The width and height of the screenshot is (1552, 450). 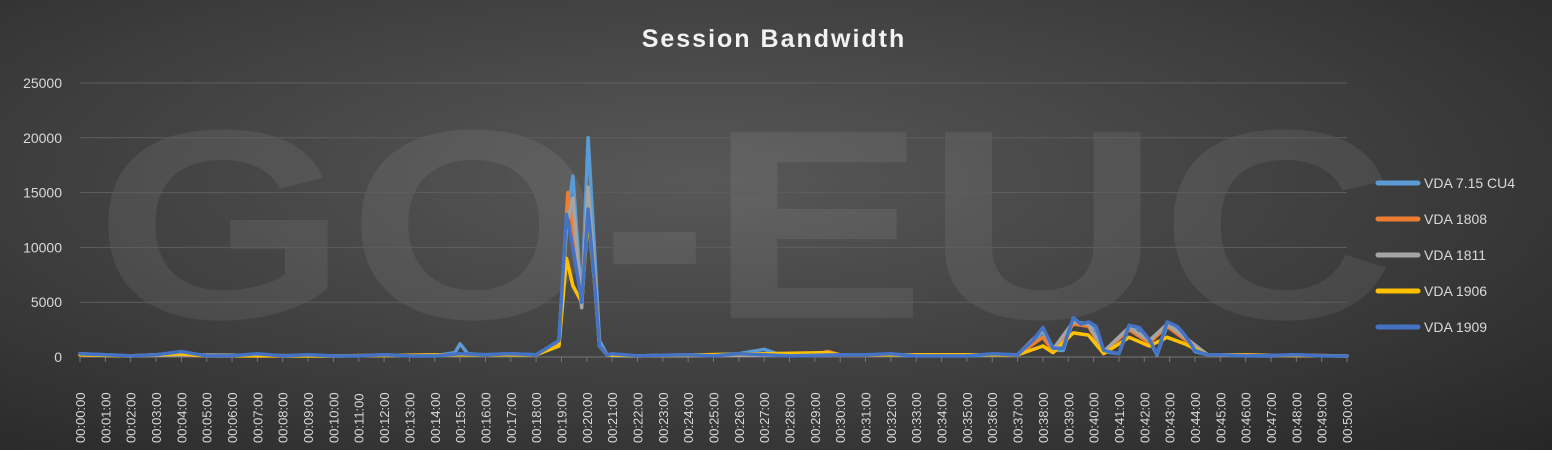 I want to click on x-tick-label: 00:47:00, so click(x=1271, y=417).